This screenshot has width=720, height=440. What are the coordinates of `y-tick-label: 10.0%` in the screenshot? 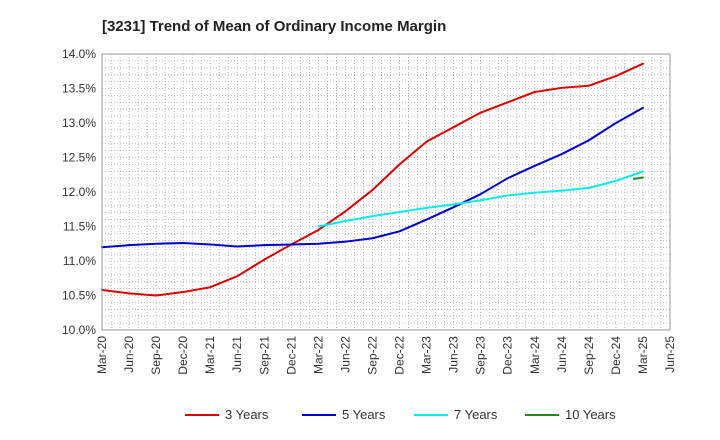 It's located at (79, 330).